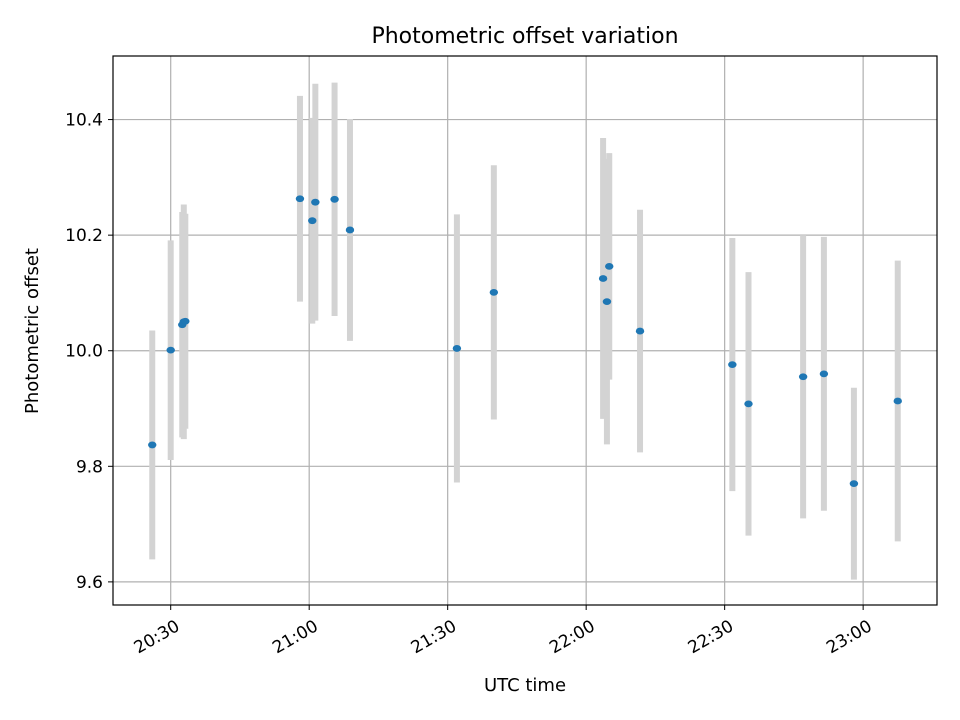 This screenshot has width=960, height=720. What do you see at coordinates (84, 352) in the screenshot?
I see `y-tick-label: 10.0` at bounding box center [84, 352].